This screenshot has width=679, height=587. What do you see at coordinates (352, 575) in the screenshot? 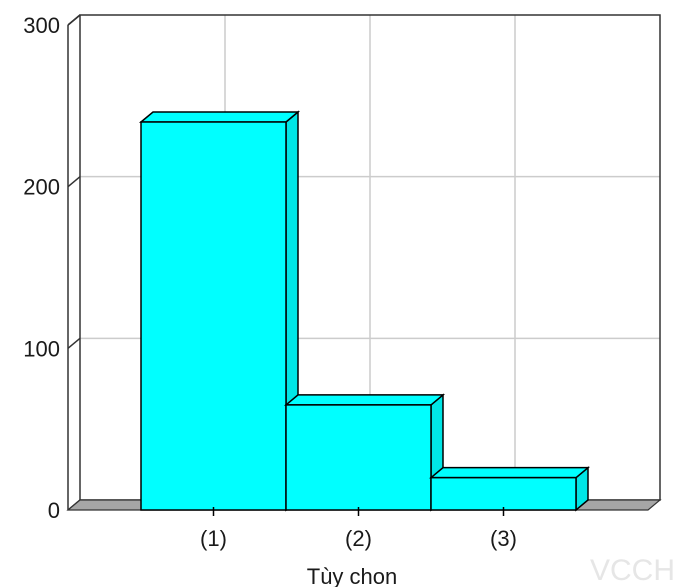
I see `x-axis-title: Tùy chon` at bounding box center [352, 575].